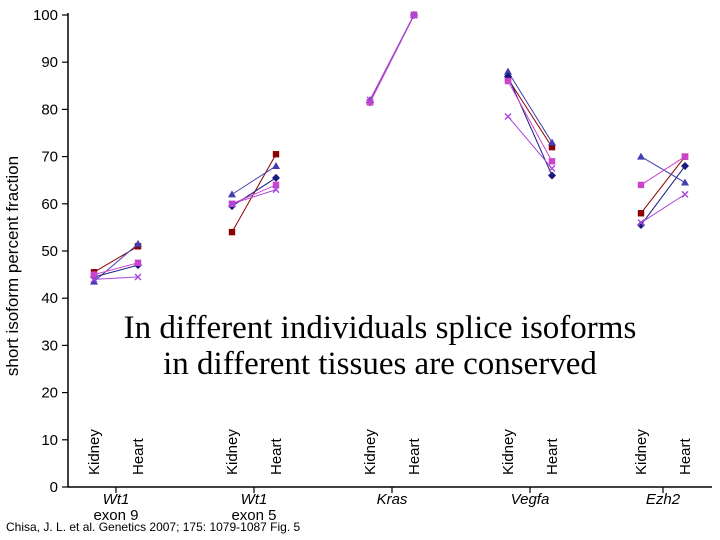  What do you see at coordinates (253, 515) in the screenshot?
I see `gene-sublabel: exon 5` at bounding box center [253, 515].